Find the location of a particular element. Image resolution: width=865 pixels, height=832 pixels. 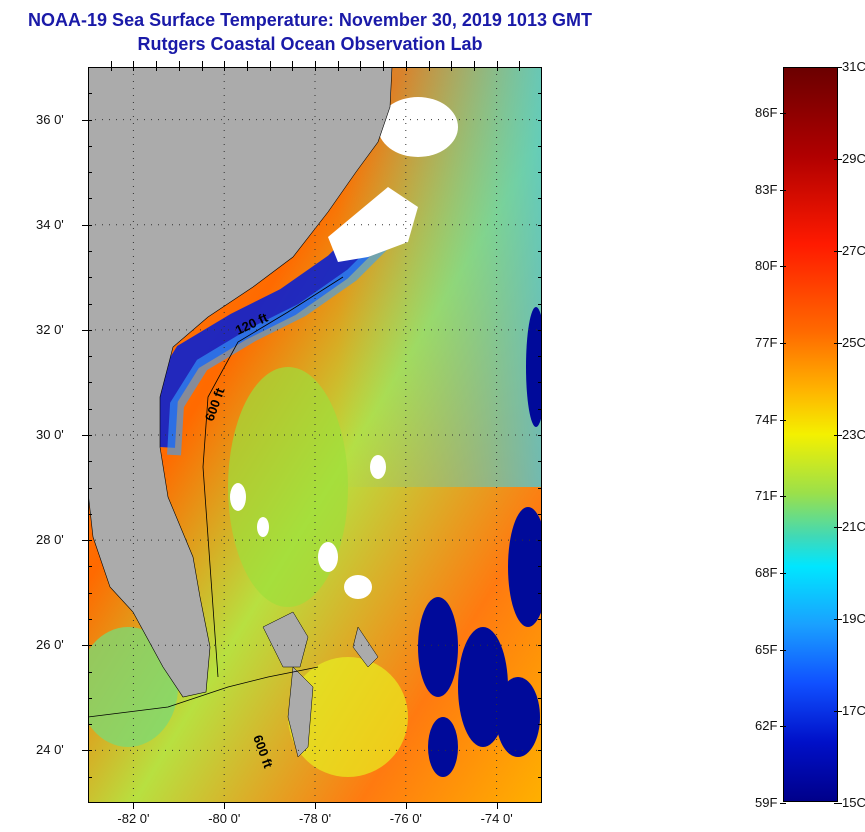

lat-tick-label: 36 0' is located at coordinates (50, 119).